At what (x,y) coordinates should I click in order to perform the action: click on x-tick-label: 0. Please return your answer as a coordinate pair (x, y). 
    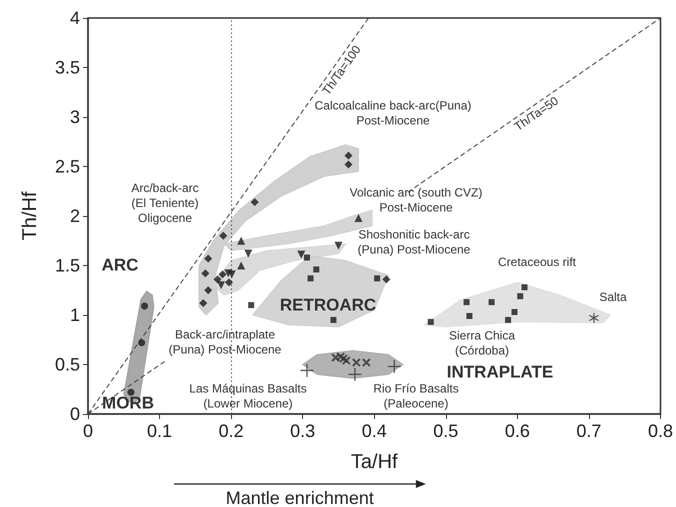
    Looking at the image, I should click on (88, 431).